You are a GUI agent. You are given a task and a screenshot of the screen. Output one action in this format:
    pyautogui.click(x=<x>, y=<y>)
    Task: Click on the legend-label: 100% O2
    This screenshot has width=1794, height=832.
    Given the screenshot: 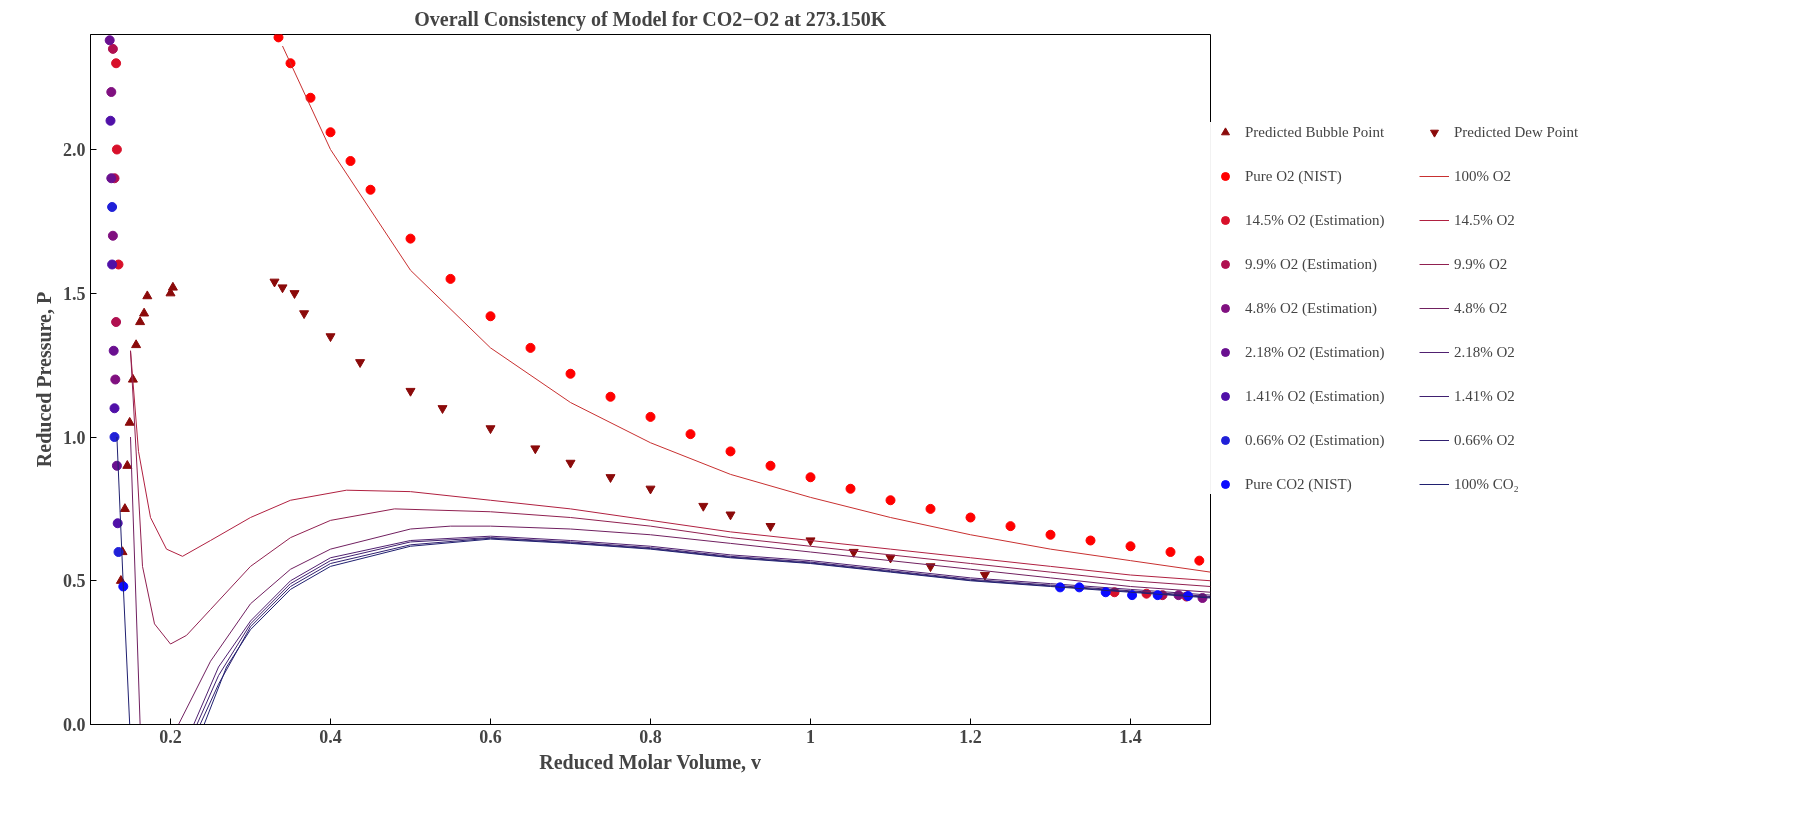 What is the action you would take?
    pyautogui.click(x=1483, y=176)
    